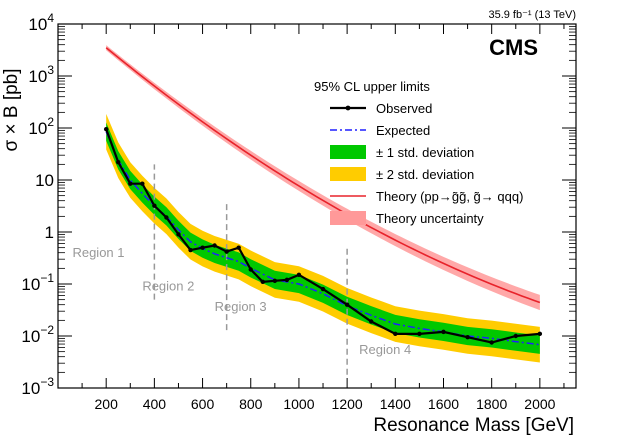  I want to click on x-tick-label: 1400, so click(395, 404).